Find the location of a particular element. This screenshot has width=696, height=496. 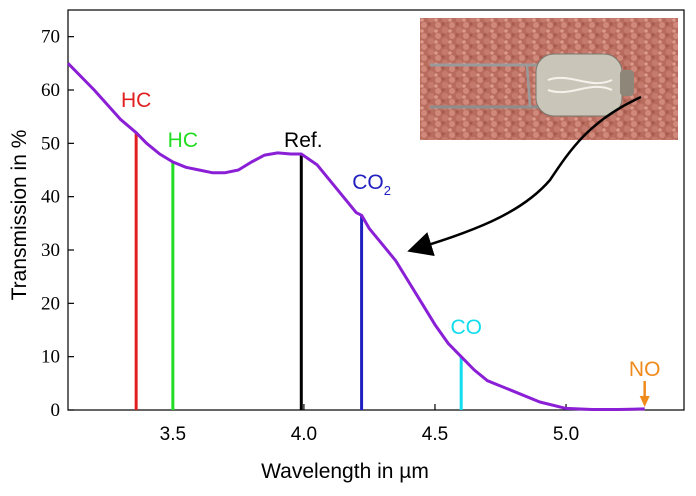

x-tick-label: 4.5 is located at coordinates (435, 434).